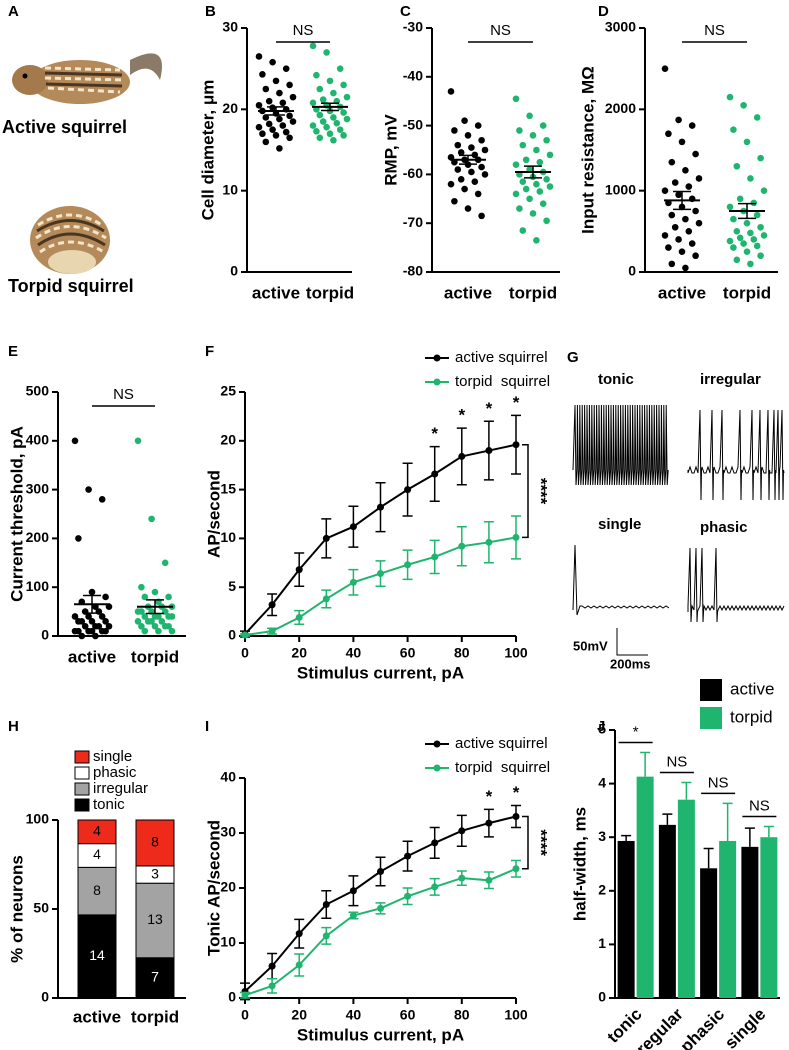 This screenshot has width=789, height=1050. I want to click on y-axis-label: Current threshold, pA, so click(16, 514).